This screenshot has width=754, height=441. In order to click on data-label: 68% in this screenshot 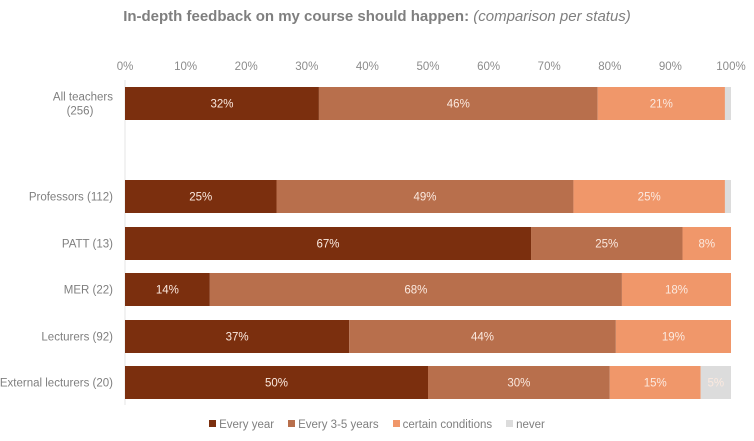, I will do `click(415, 291)`.